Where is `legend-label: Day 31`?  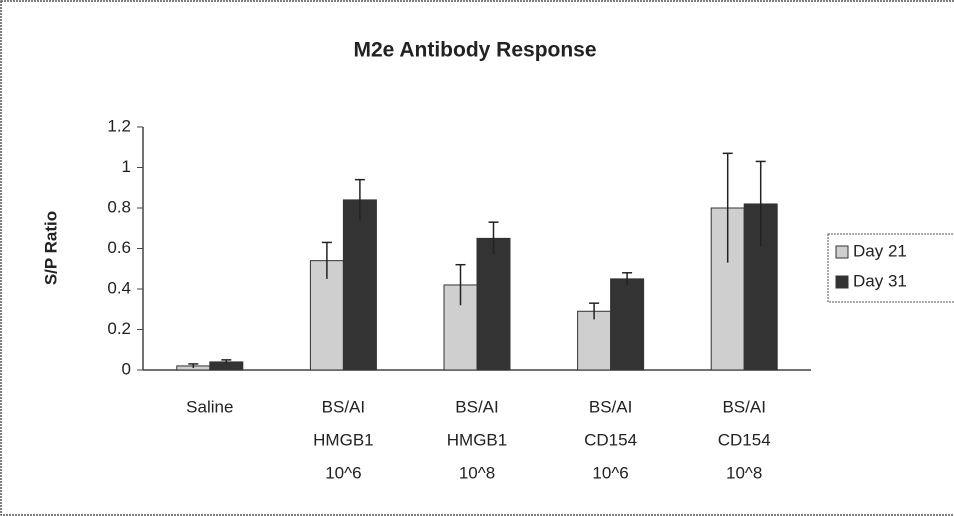 legend-label: Day 31 is located at coordinates (880, 280).